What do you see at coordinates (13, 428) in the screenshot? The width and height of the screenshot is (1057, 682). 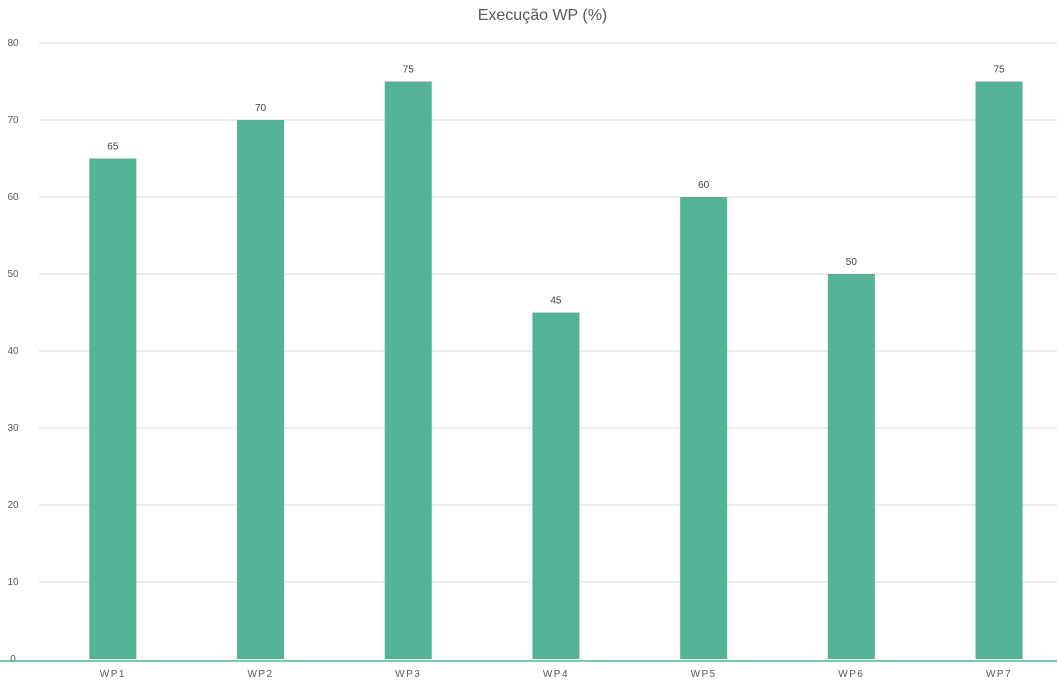 I see `y-tick-label: 30` at bounding box center [13, 428].